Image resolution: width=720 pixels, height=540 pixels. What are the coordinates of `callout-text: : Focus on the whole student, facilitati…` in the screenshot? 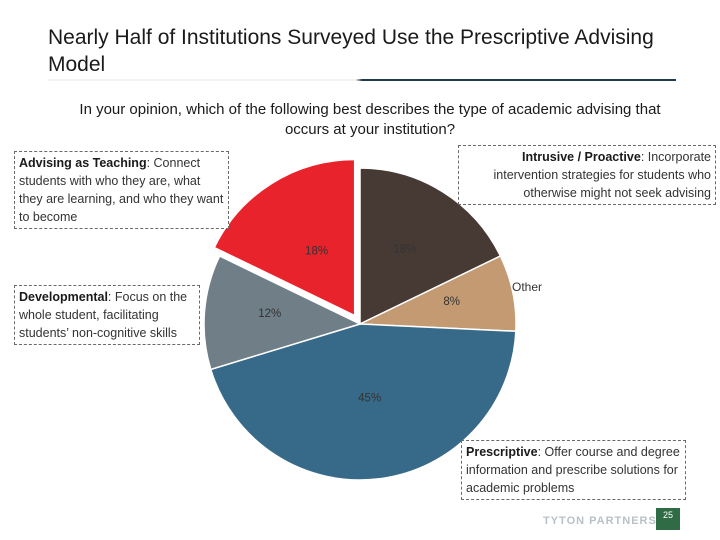 It's located at (103, 315).